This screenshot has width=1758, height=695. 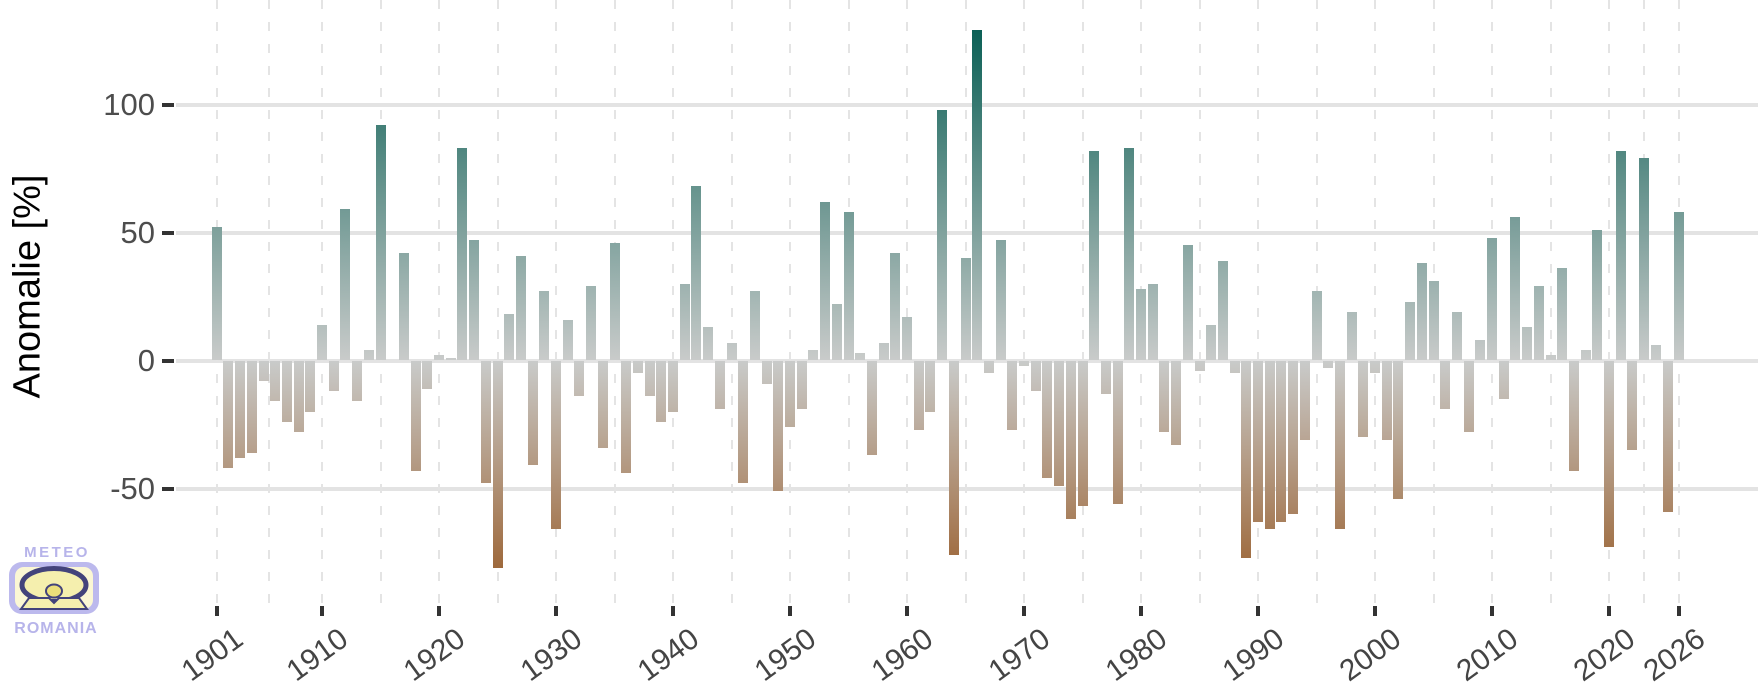 I want to click on logo-text-meteo: METEO, so click(x=57, y=552).